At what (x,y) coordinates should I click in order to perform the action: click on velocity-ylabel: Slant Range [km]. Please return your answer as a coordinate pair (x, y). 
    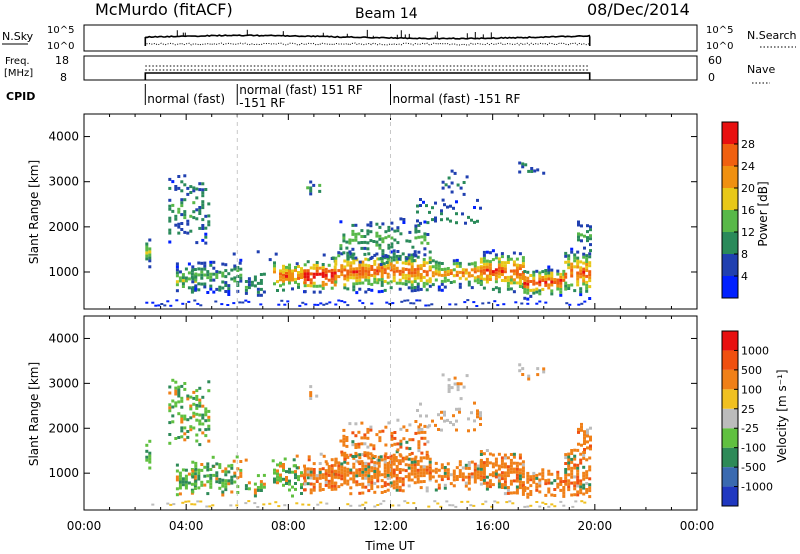
    Looking at the image, I should click on (34, 414).